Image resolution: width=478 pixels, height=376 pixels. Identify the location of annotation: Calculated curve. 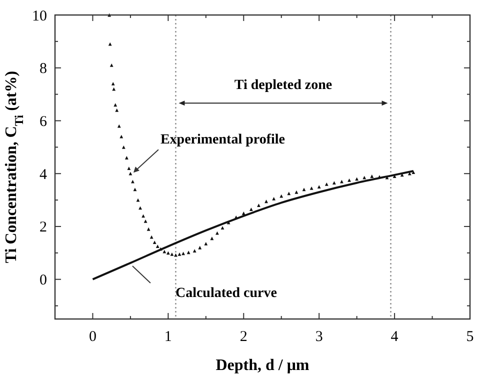
(226, 293).